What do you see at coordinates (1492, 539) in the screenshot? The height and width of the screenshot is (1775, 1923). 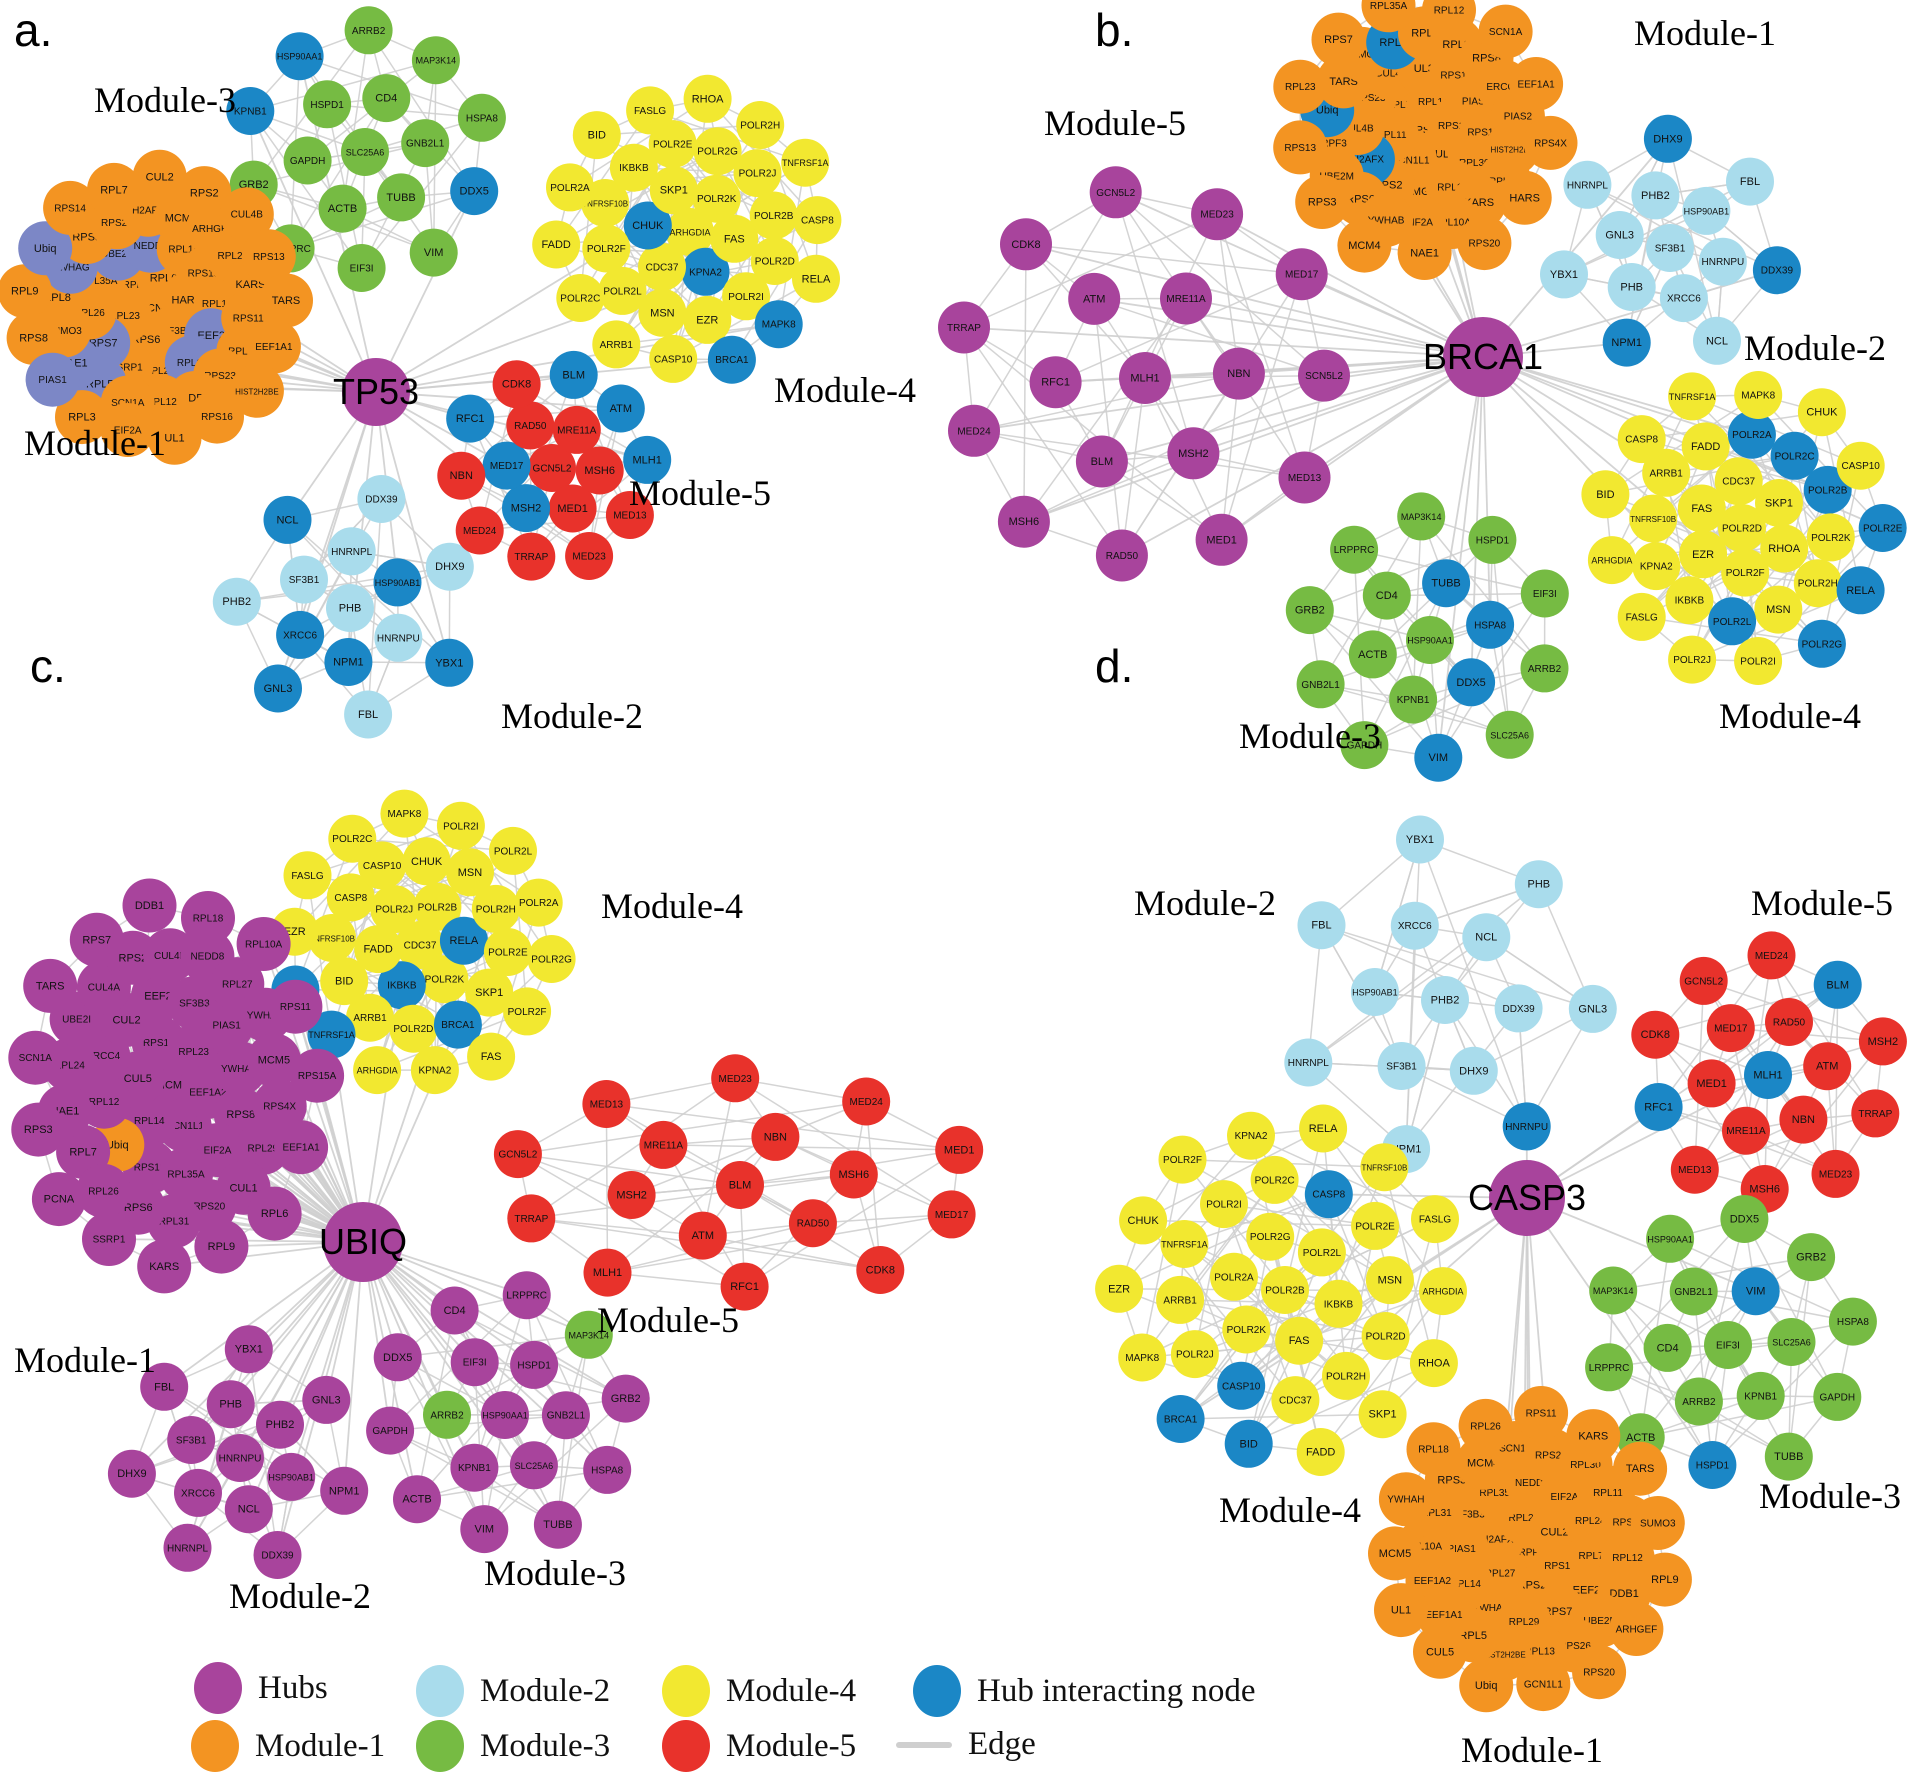 I see `node-HSPD1: HSPD1` at bounding box center [1492, 539].